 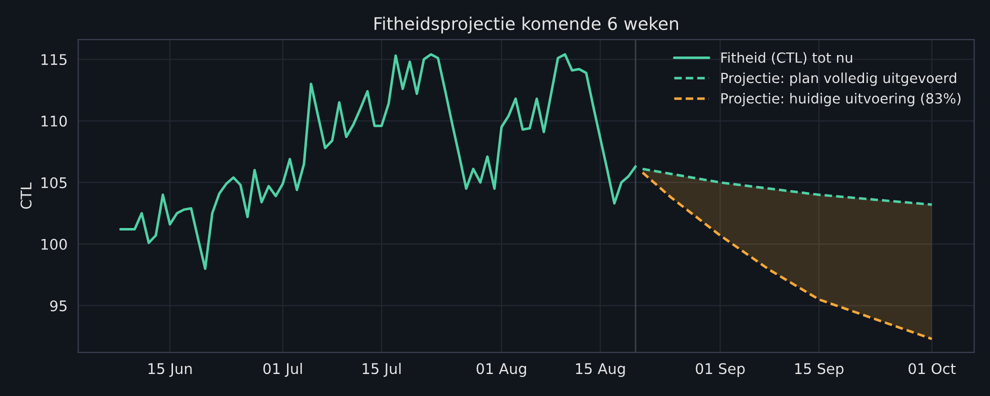 I want to click on y-tick-label: 100, so click(x=54, y=244).